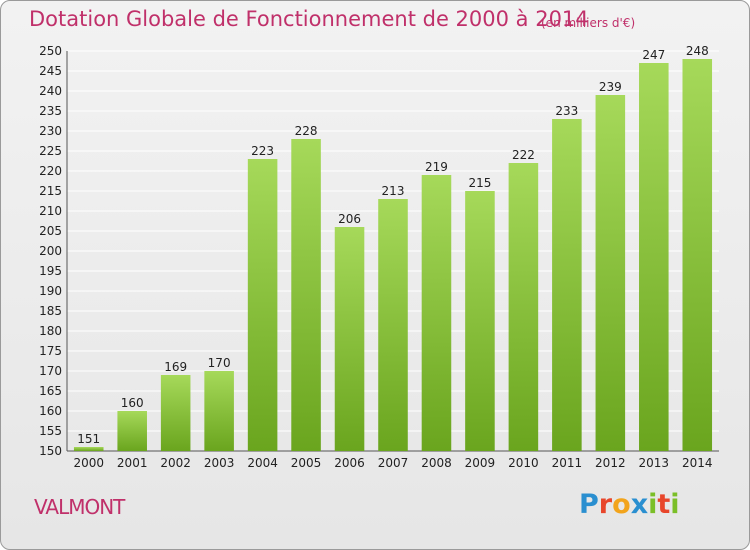  Describe the element at coordinates (610, 273) in the screenshot. I see `bar-2012` at that location.